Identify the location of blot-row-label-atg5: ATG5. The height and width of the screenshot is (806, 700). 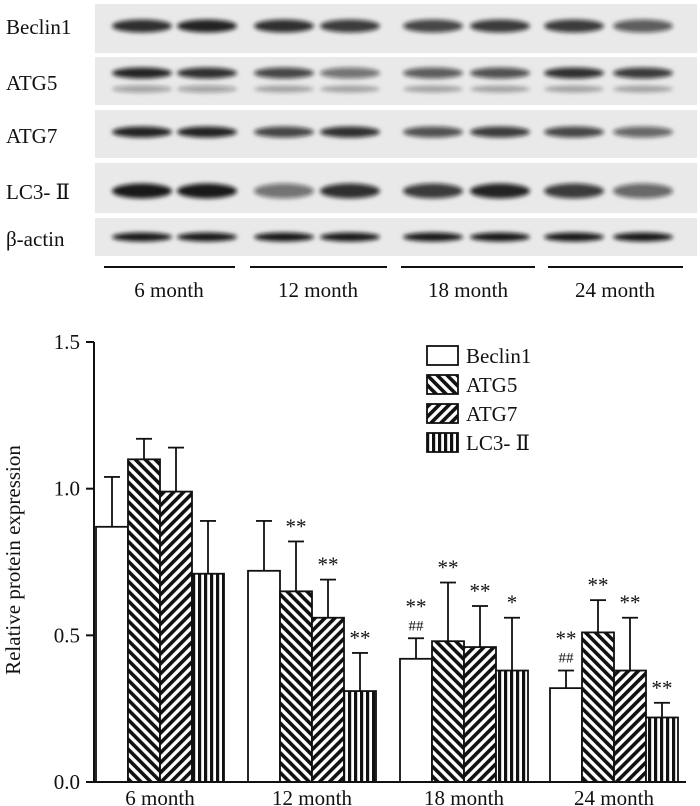
(31, 83).